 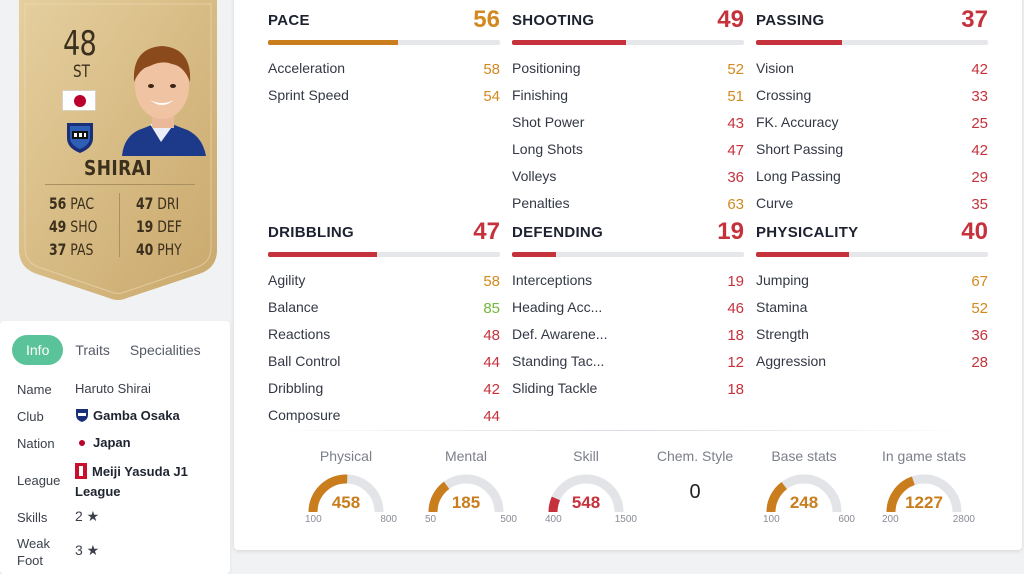 What do you see at coordinates (628, 177) in the screenshot?
I see `stat-row: Volleys 36` at bounding box center [628, 177].